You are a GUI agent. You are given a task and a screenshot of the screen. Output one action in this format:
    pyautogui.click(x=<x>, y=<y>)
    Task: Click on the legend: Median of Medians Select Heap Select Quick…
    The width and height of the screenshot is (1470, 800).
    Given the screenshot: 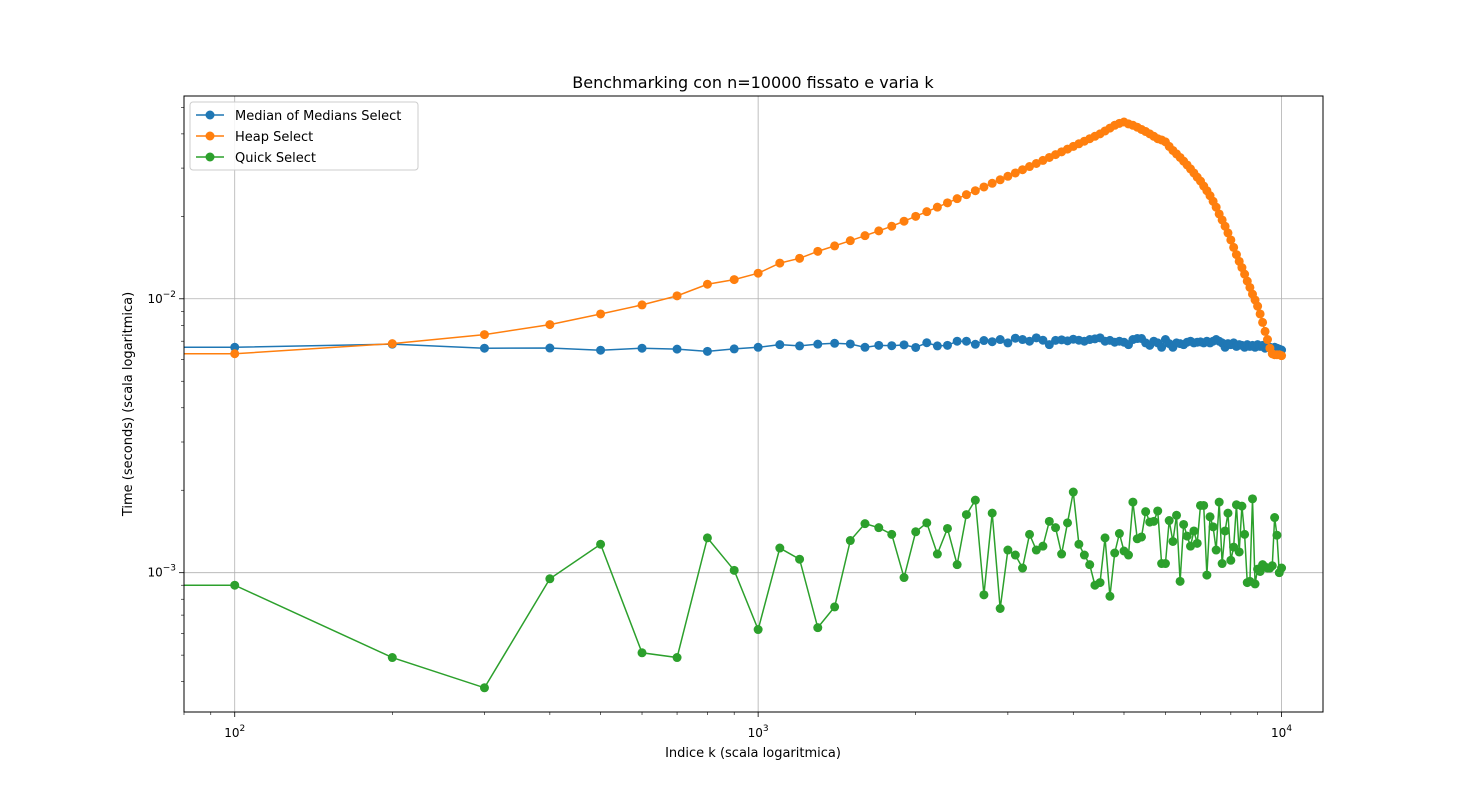 What is the action you would take?
    pyautogui.click(x=304, y=136)
    